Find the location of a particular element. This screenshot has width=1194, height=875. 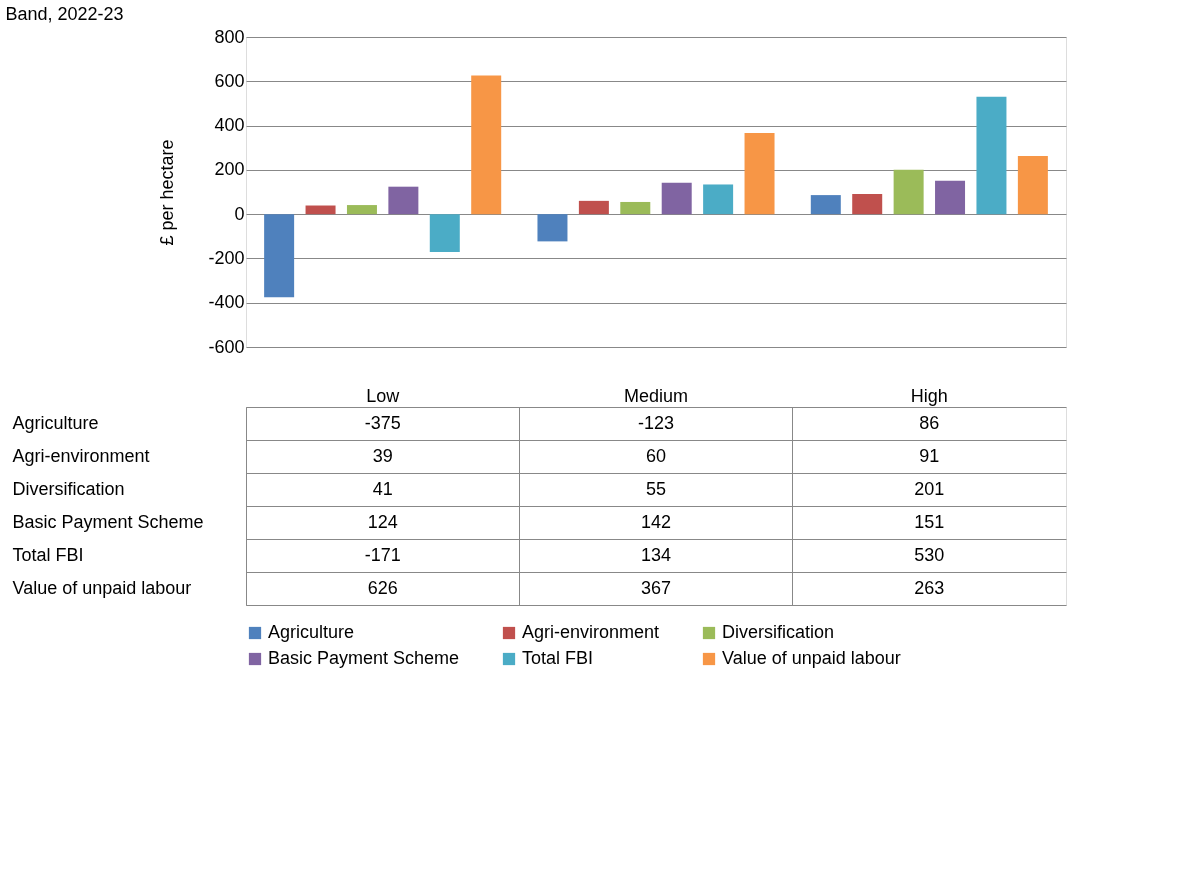

data-label: 86 is located at coordinates (929, 422).